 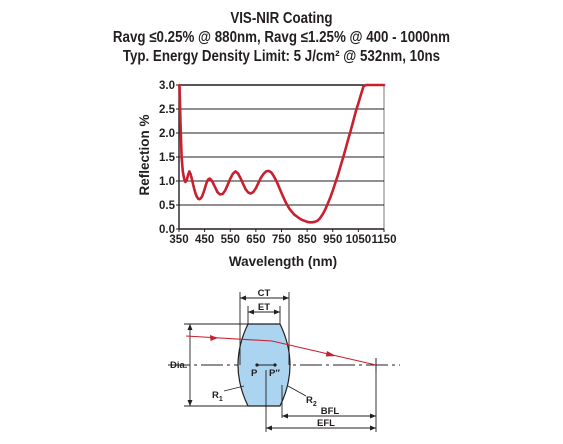 What do you see at coordinates (167, 110) in the screenshot?
I see `y-tick-label: 2.5` at bounding box center [167, 110].